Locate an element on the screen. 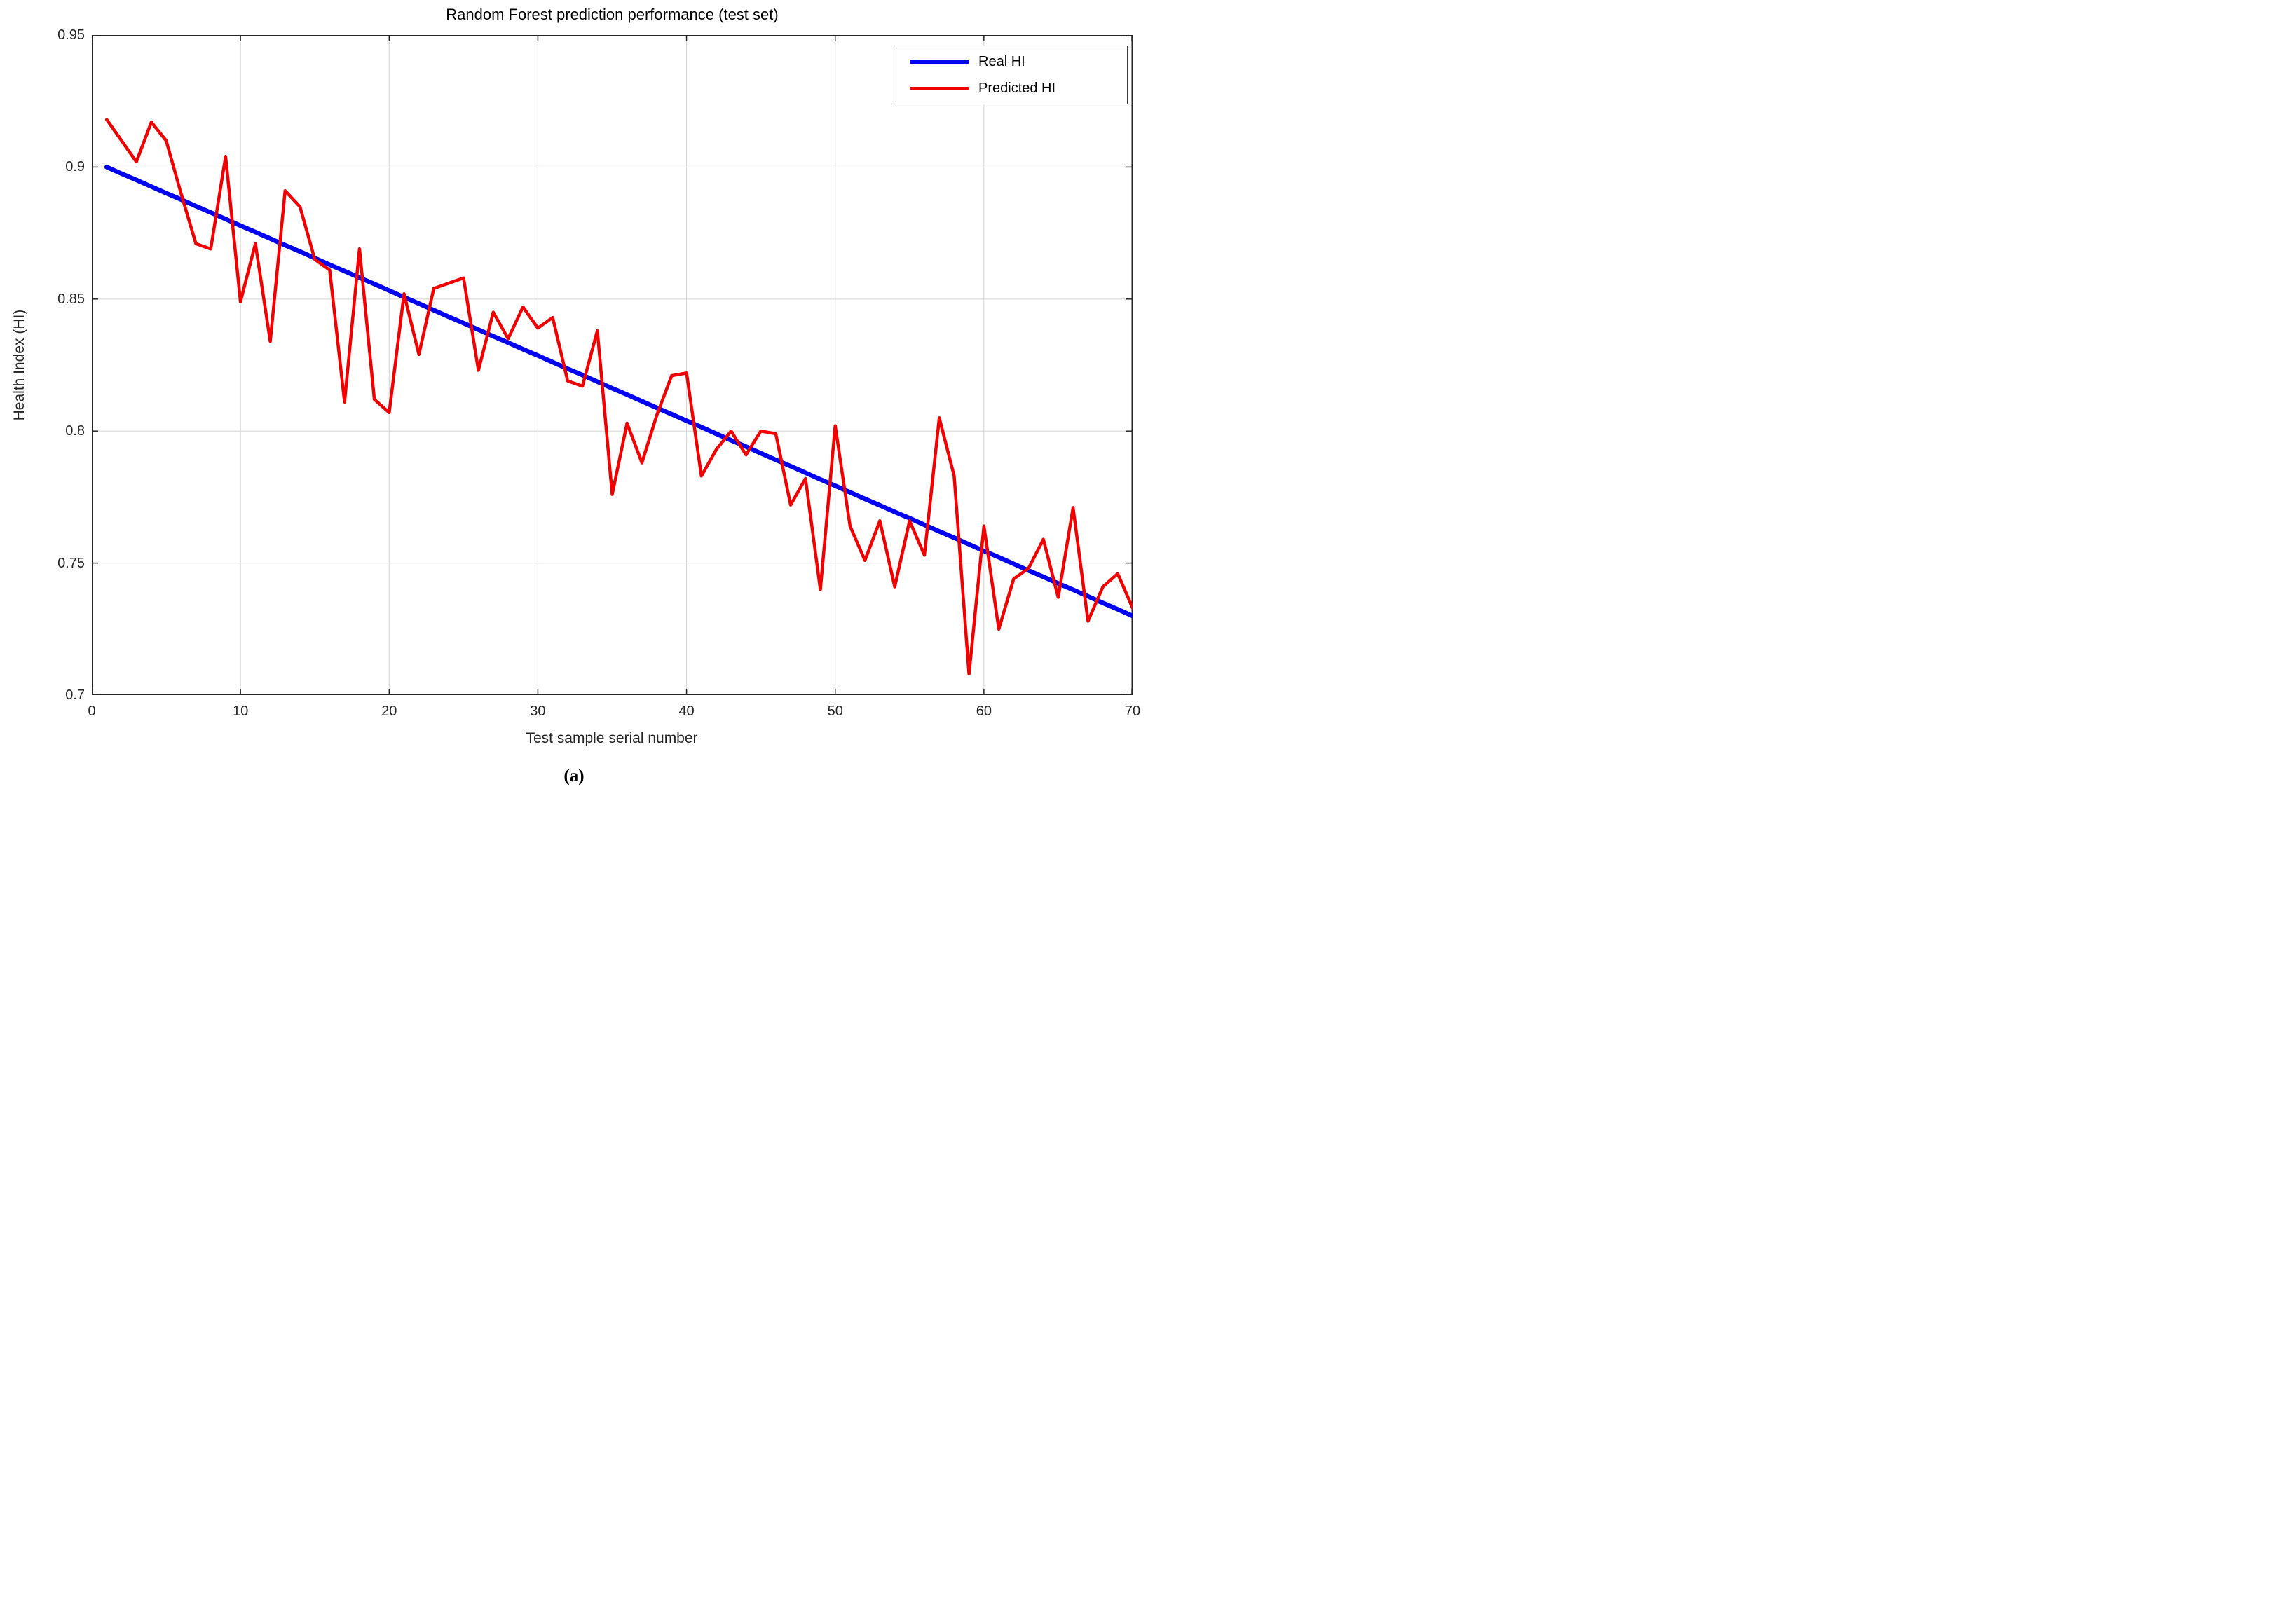  x-tick-label: 40 is located at coordinates (686, 711).